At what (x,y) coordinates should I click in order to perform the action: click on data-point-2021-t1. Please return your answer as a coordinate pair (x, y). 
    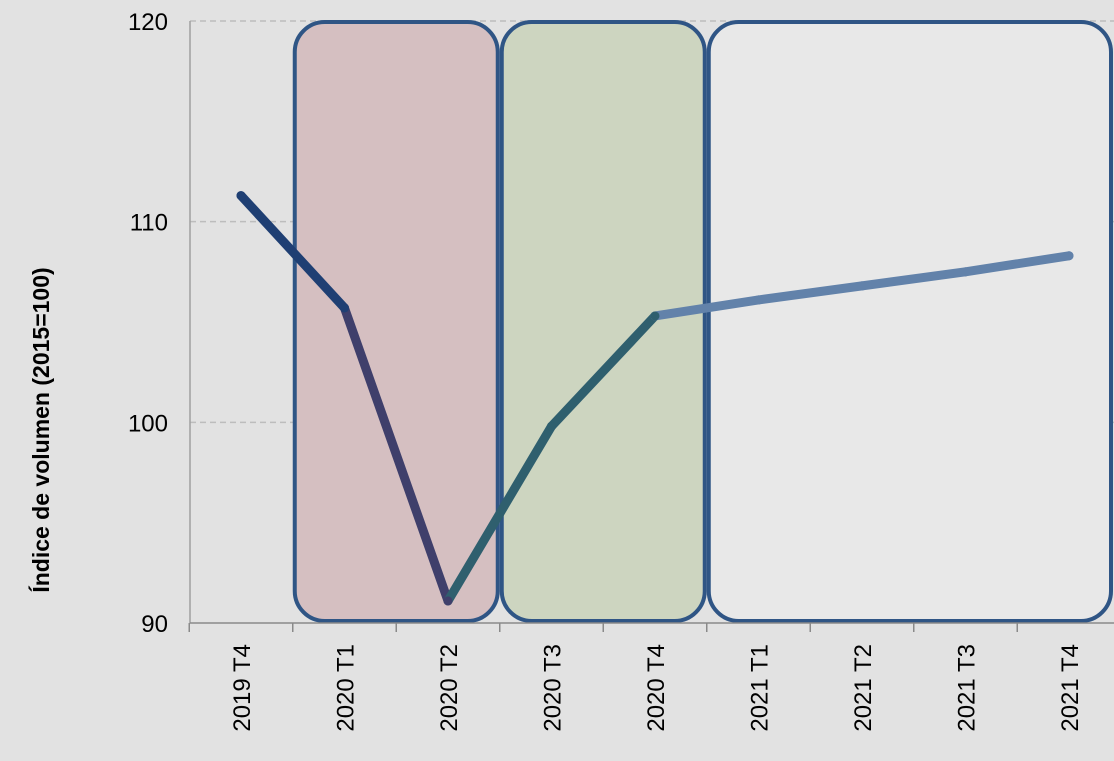
    Looking at the image, I should click on (758, 300).